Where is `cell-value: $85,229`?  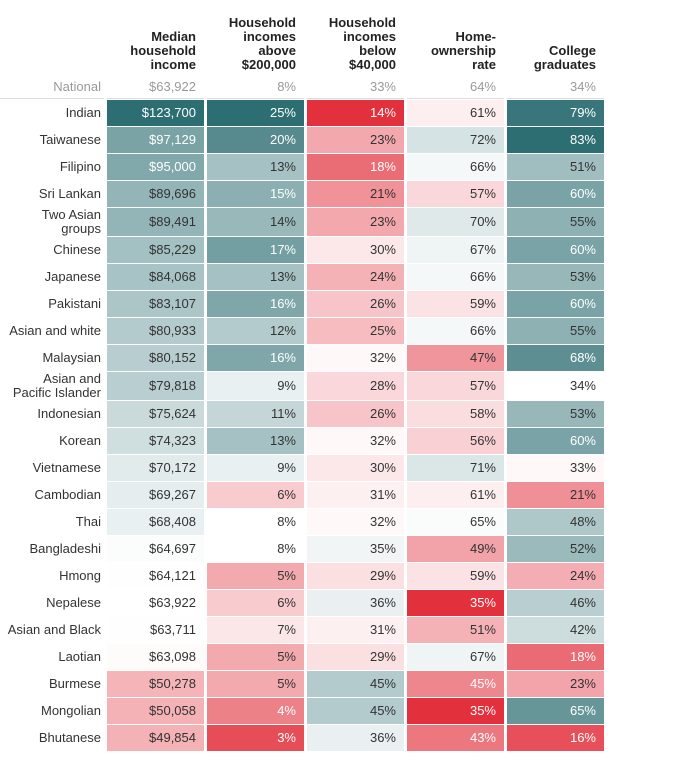
cell-value: $85,229 is located at coordinates (155, 250).